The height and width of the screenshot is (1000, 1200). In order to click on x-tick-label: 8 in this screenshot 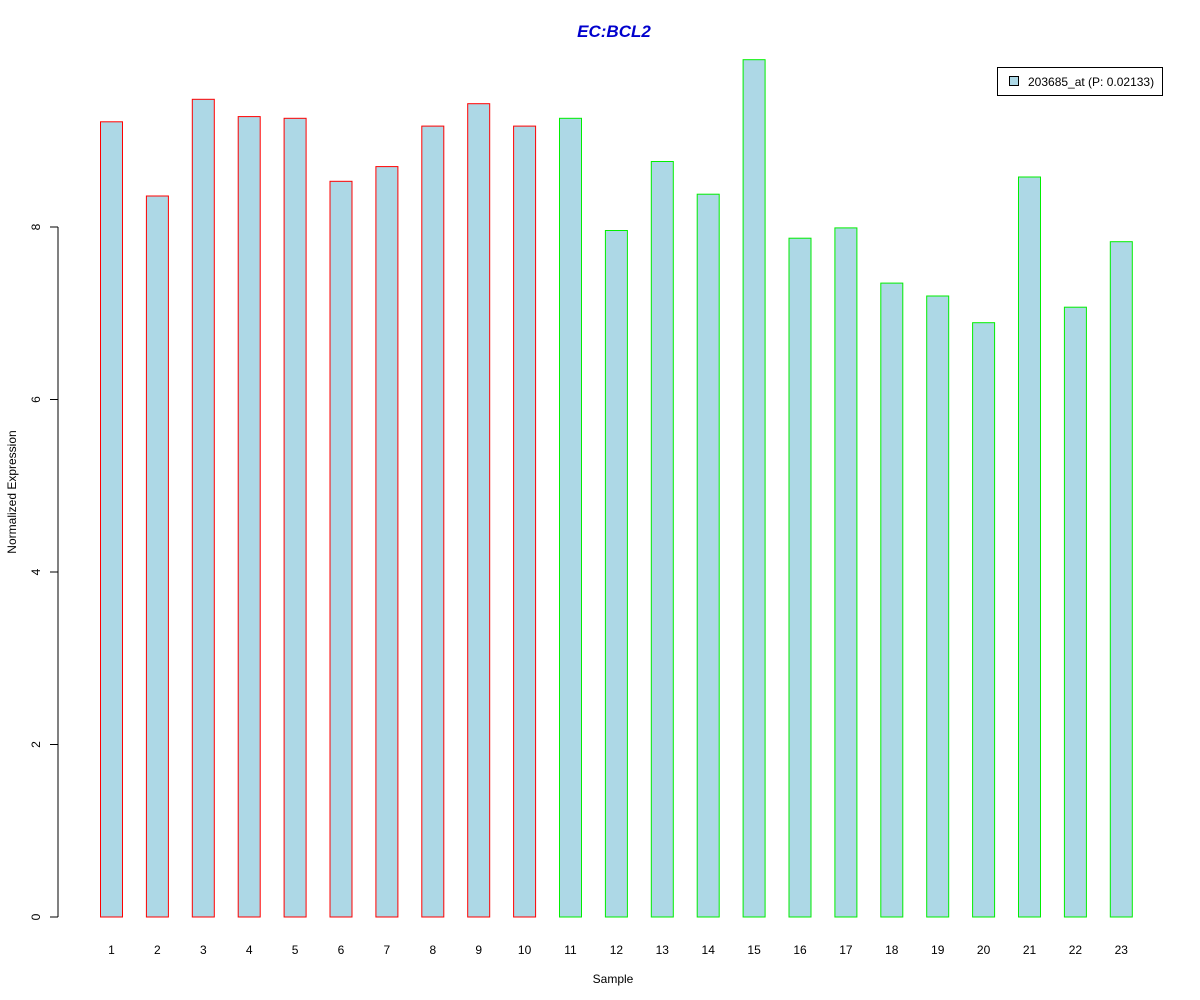, I will do `click(432, 950)`.